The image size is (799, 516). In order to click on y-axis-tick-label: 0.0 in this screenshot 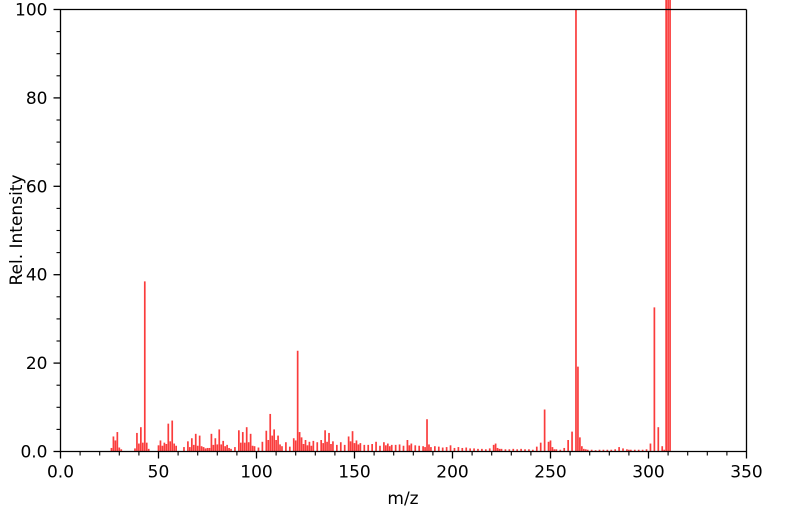, I will do `click(33, 453)`.